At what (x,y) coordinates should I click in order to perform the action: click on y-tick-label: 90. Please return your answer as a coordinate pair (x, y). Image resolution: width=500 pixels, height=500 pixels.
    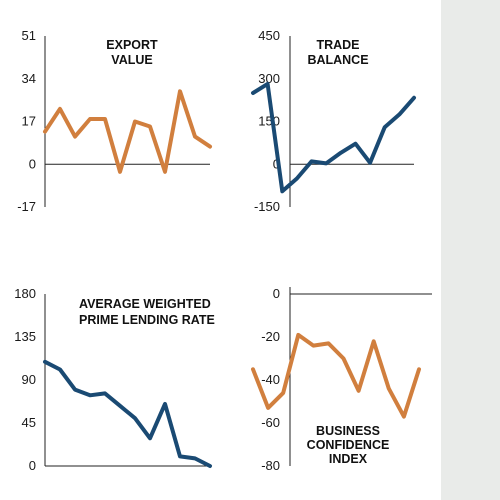
    Looking at the image, I should click on (29, 379).